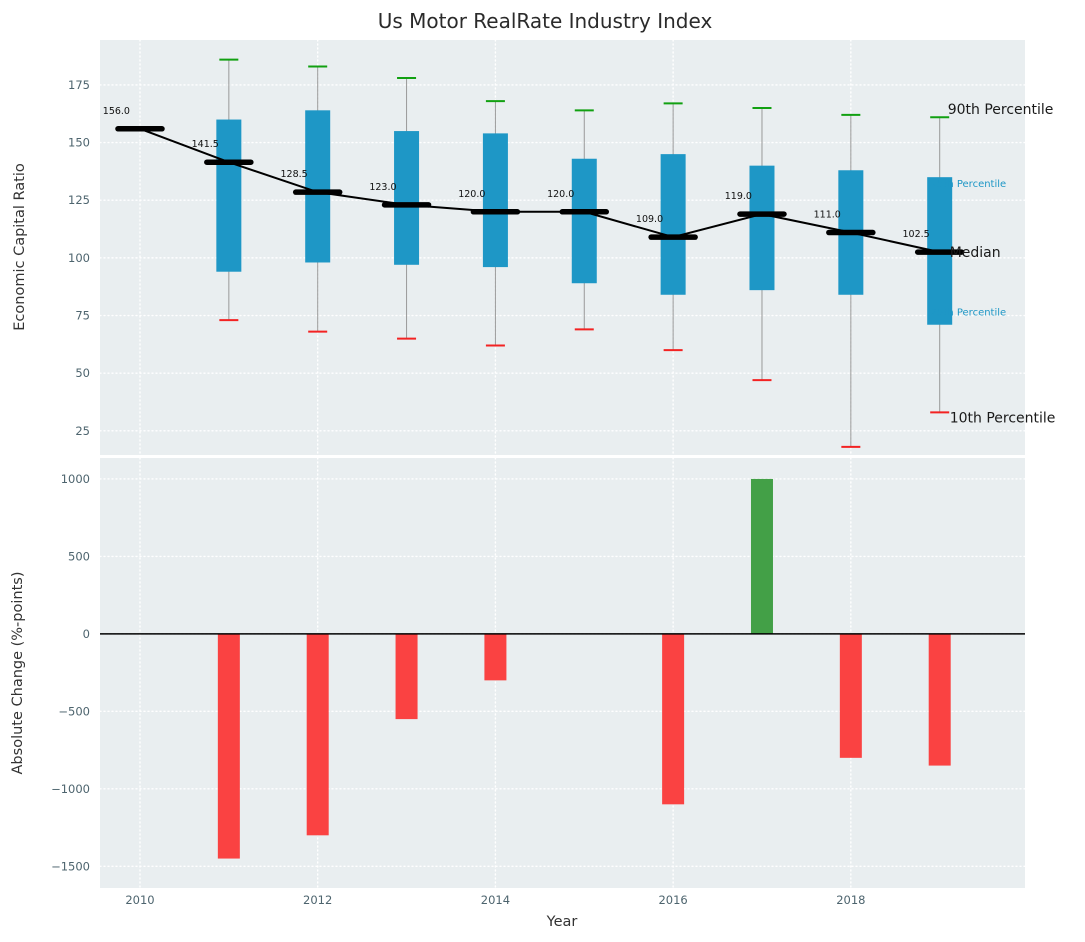  Describe the element at coordinates (79, 258) in the screenshot. I see `y-tick-label: 100` at that location.